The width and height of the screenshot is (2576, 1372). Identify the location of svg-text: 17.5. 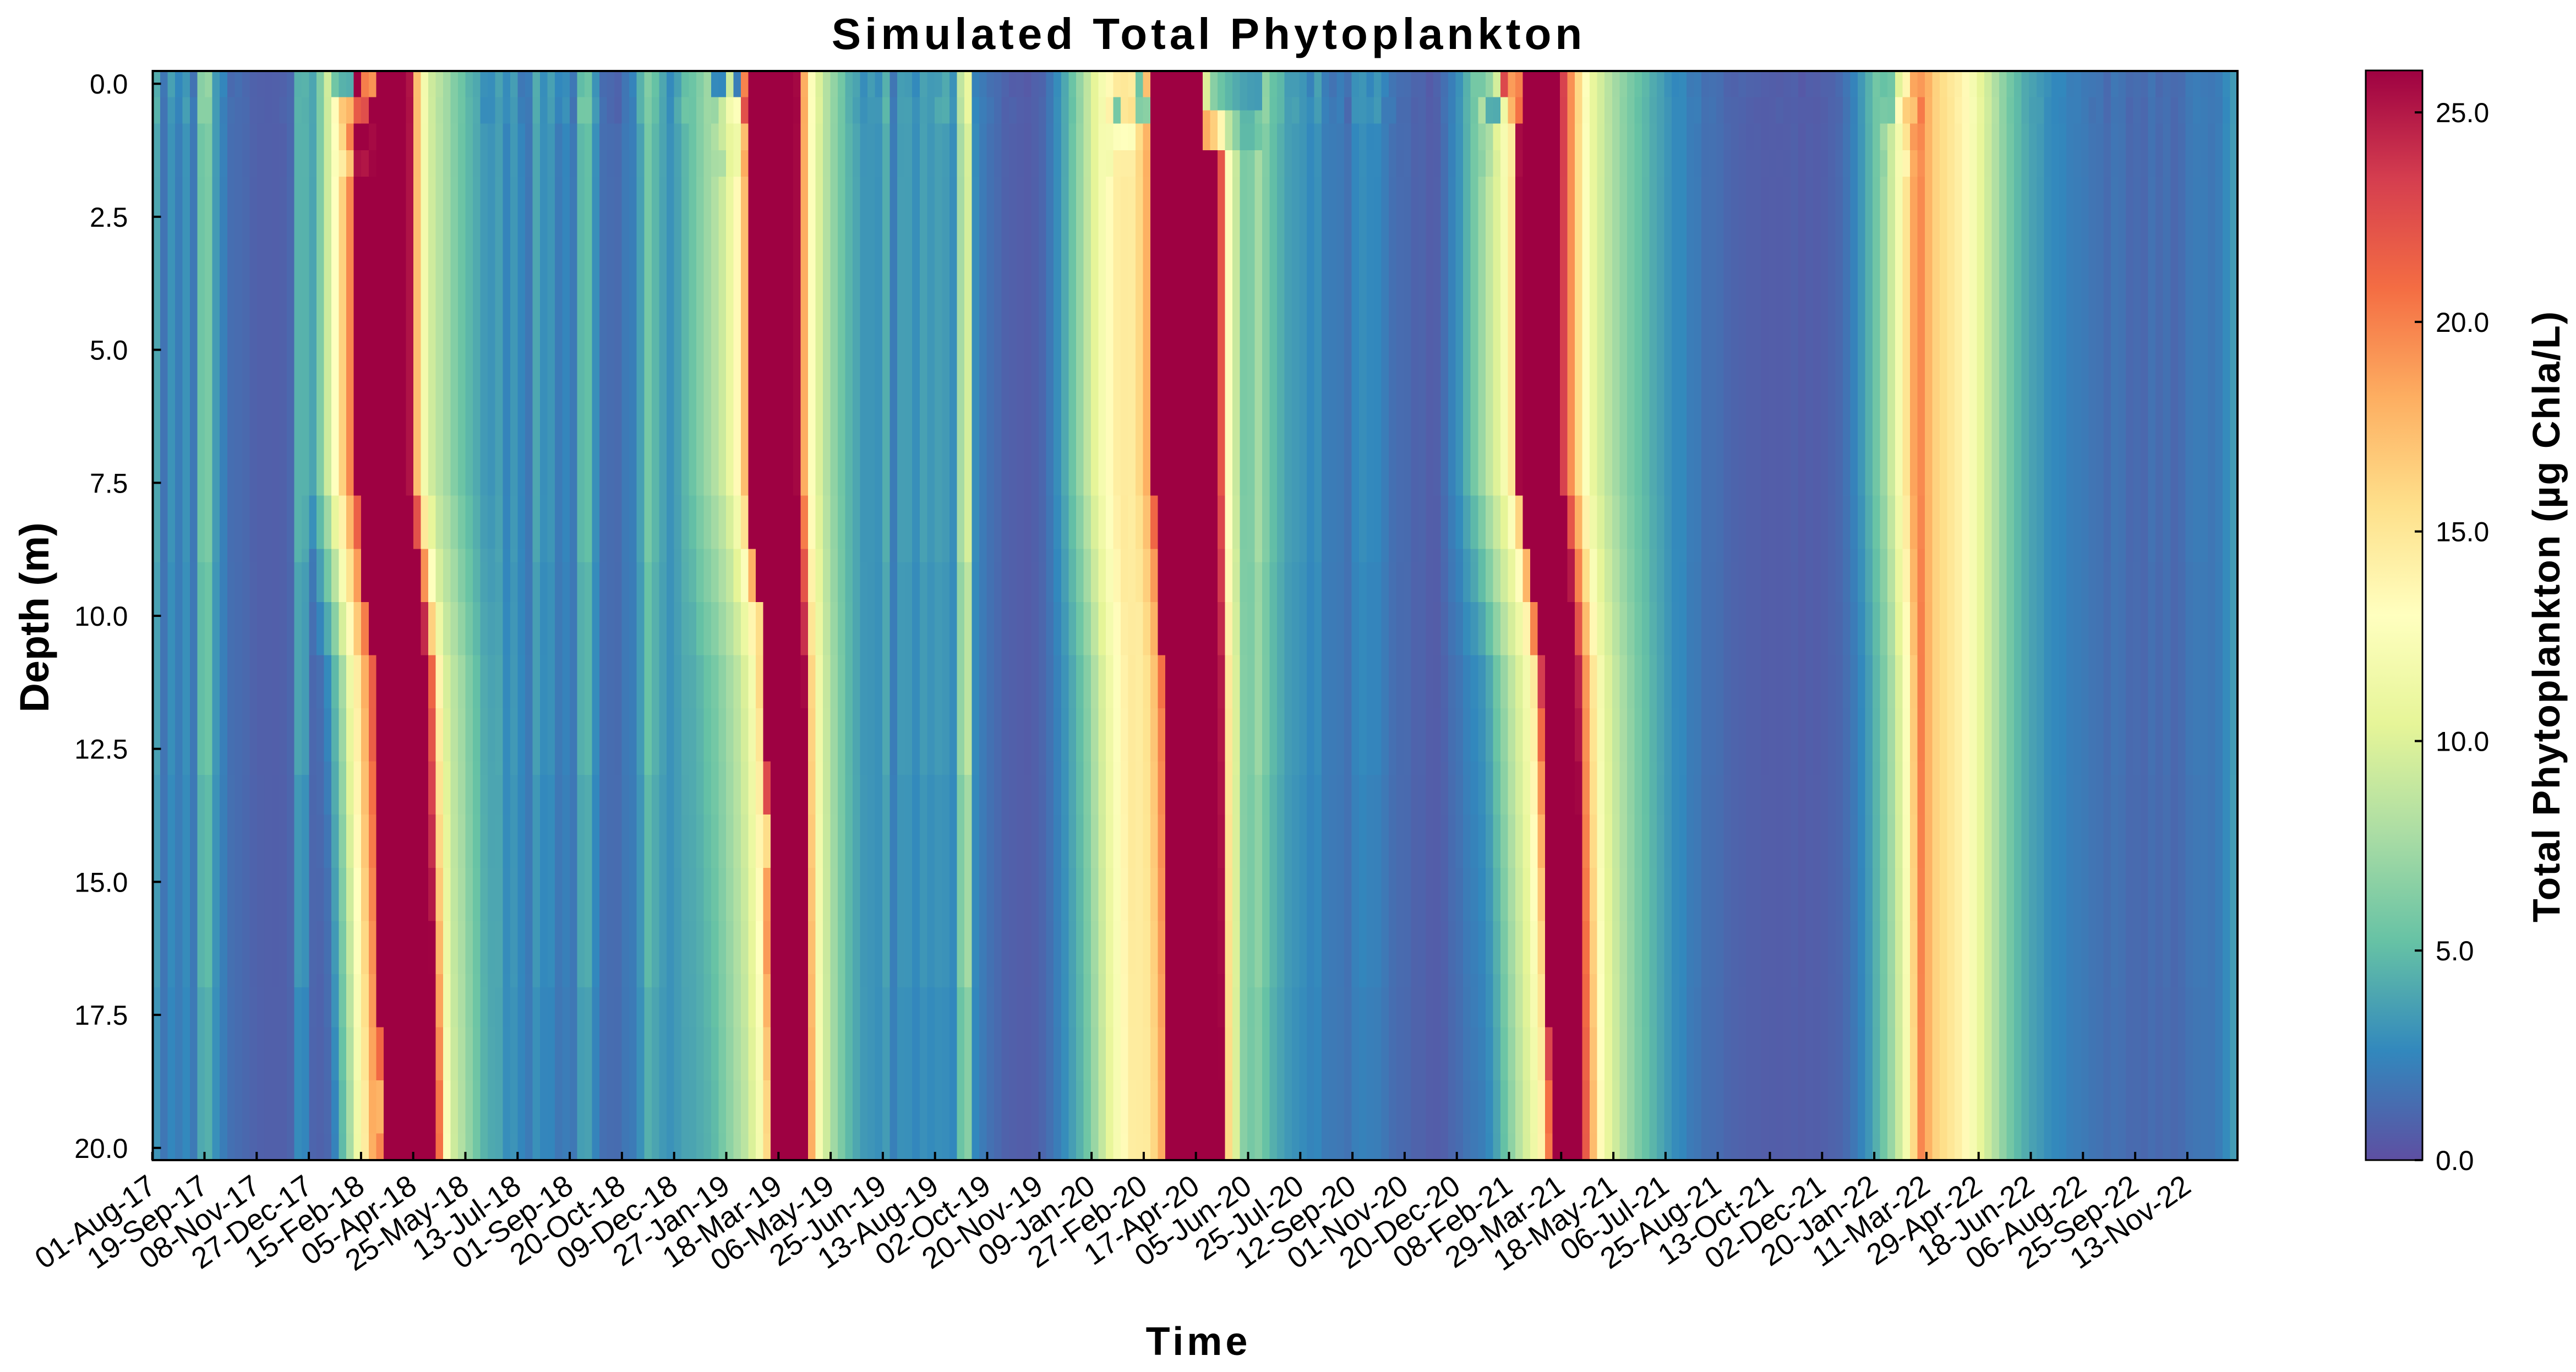
(101, 1015).